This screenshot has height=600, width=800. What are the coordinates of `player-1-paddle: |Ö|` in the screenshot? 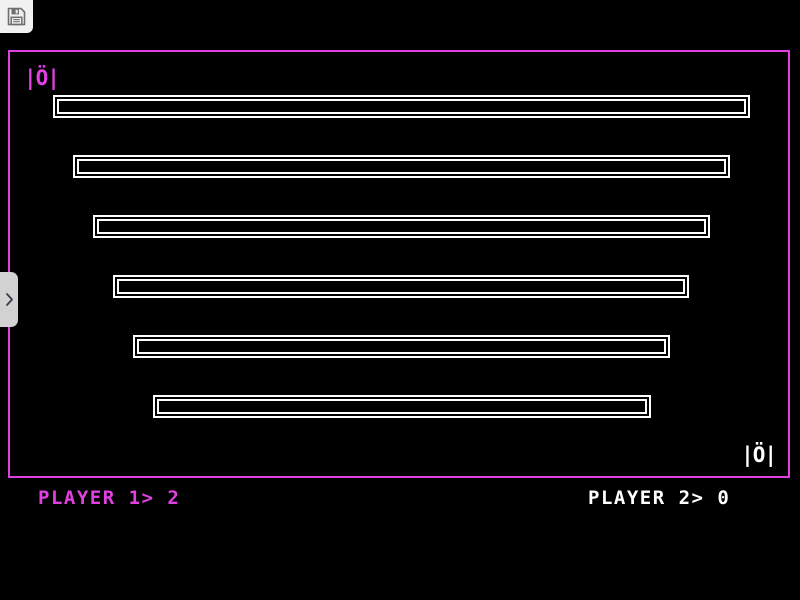 It's located at (42, 78).